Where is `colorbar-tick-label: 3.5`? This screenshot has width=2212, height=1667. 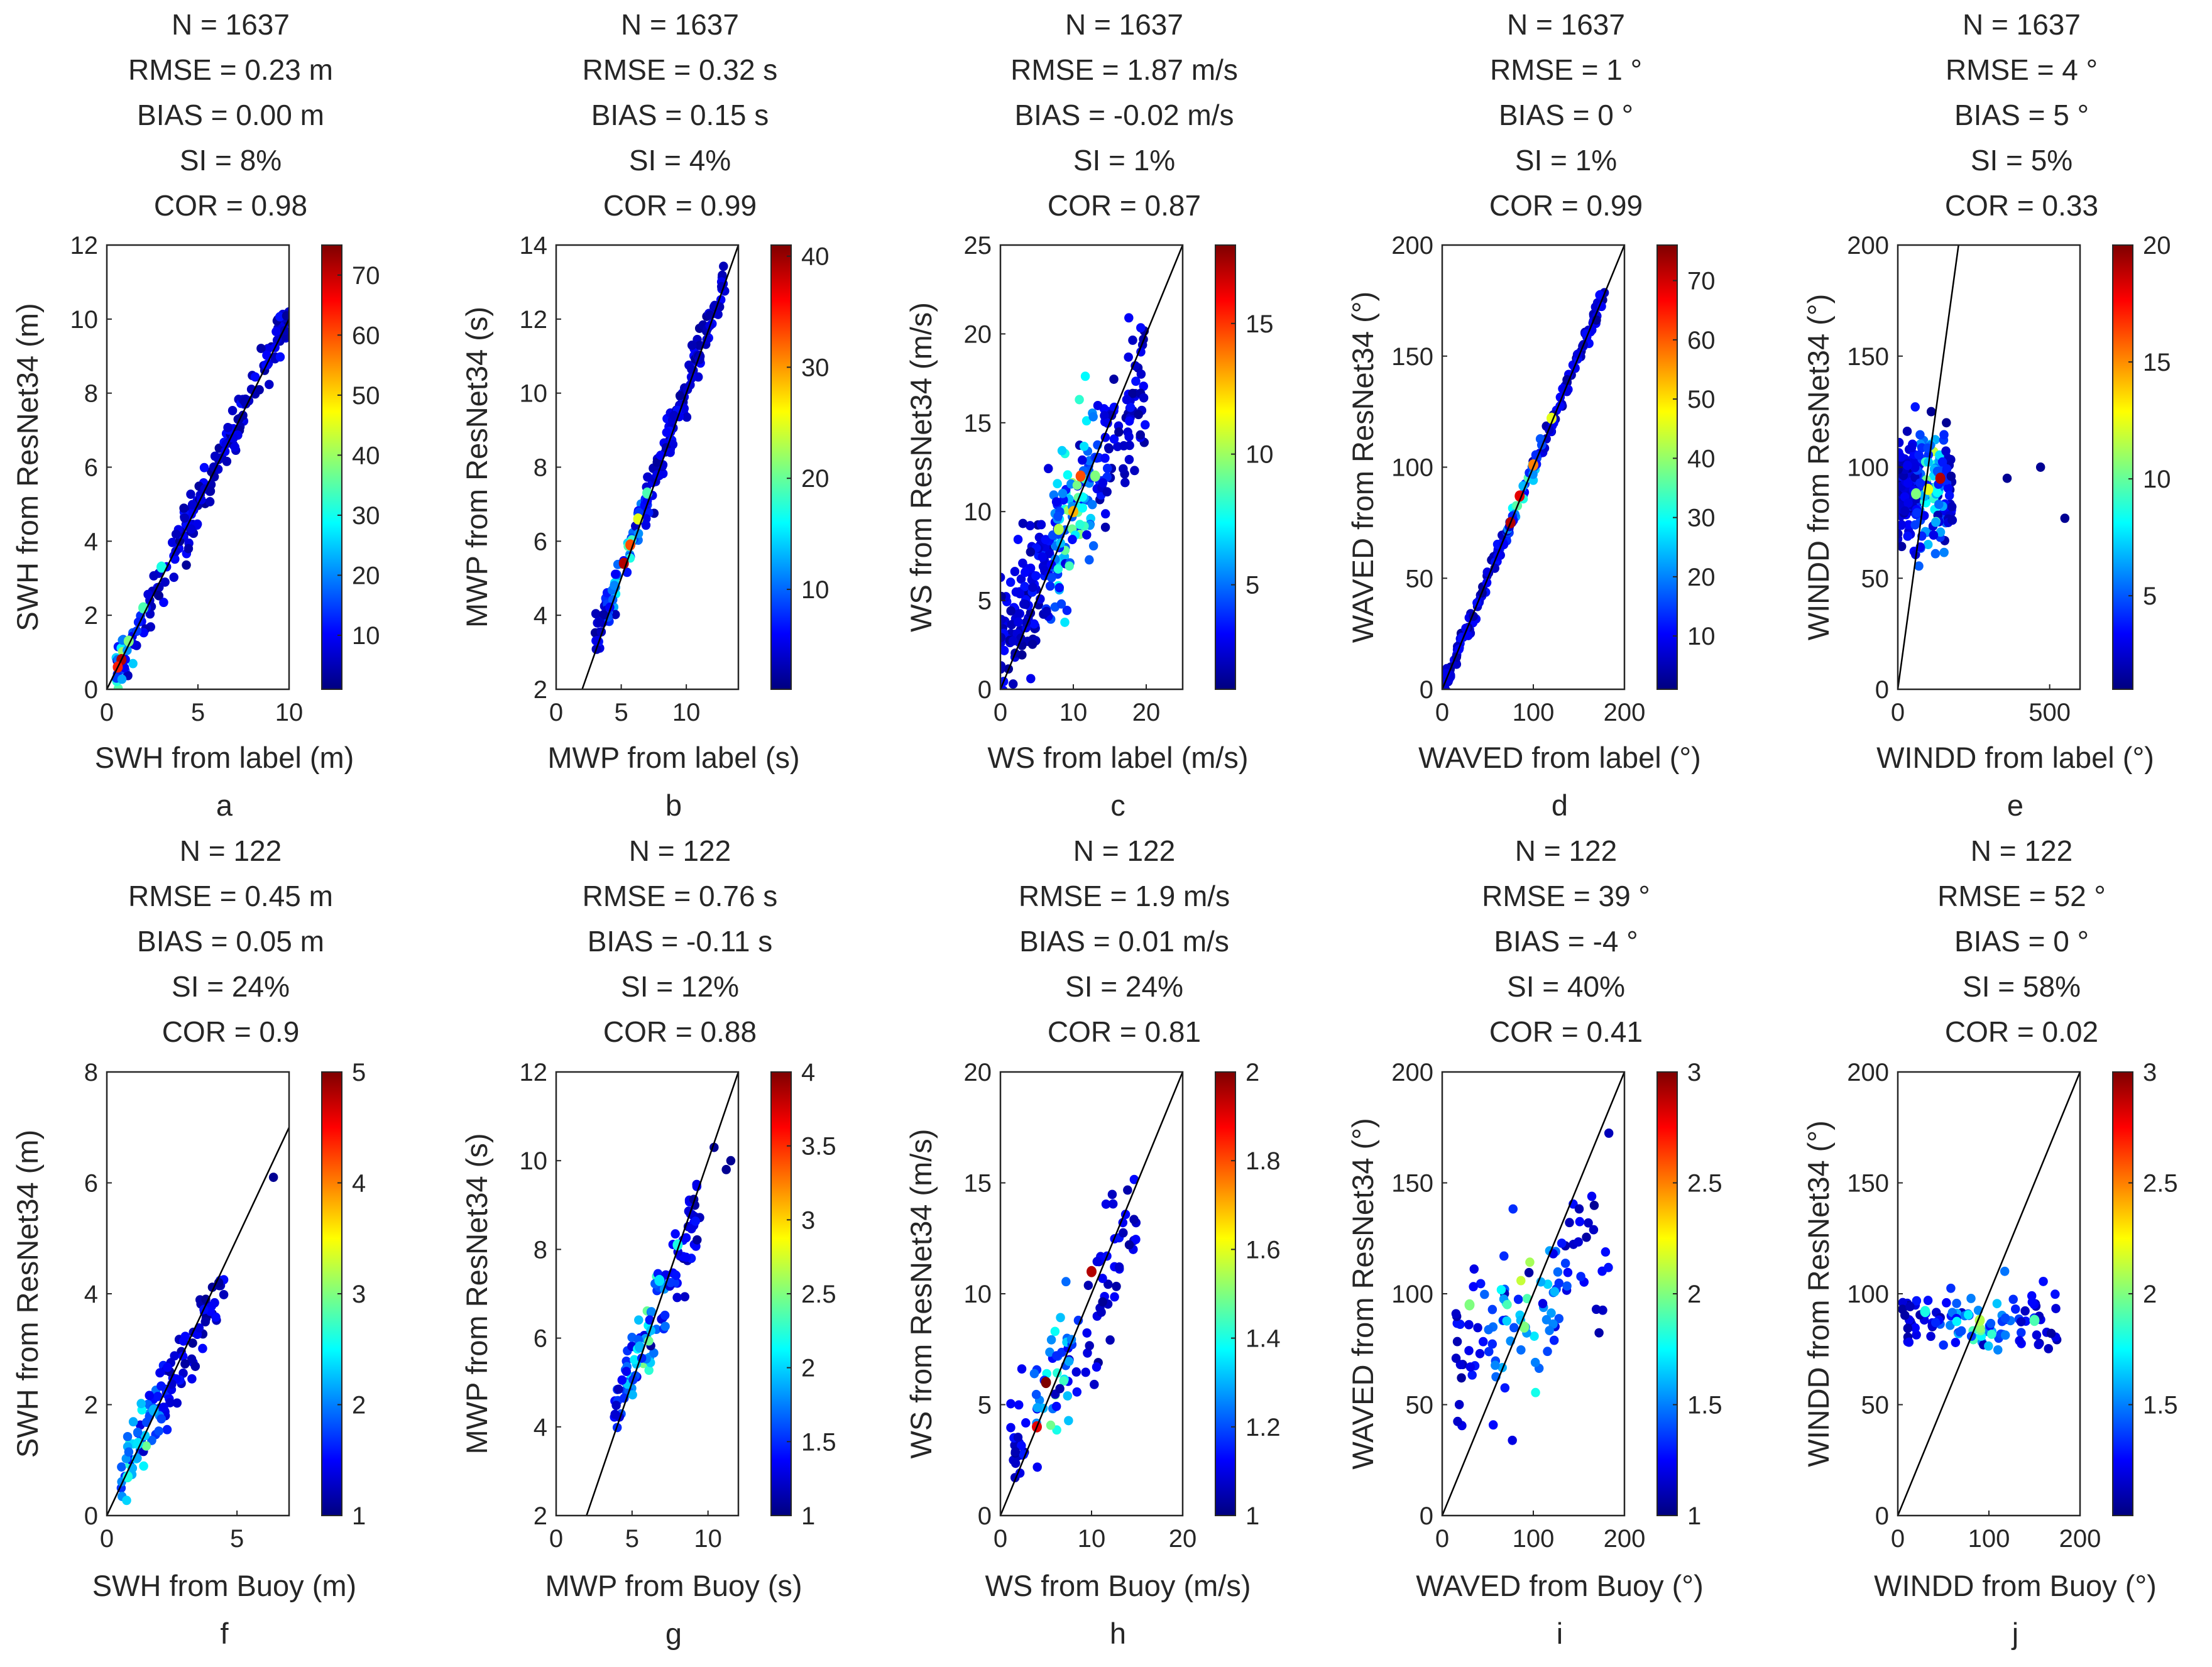 colorbar-tick-label: 3.5 is located at coordinates (818, 1147).